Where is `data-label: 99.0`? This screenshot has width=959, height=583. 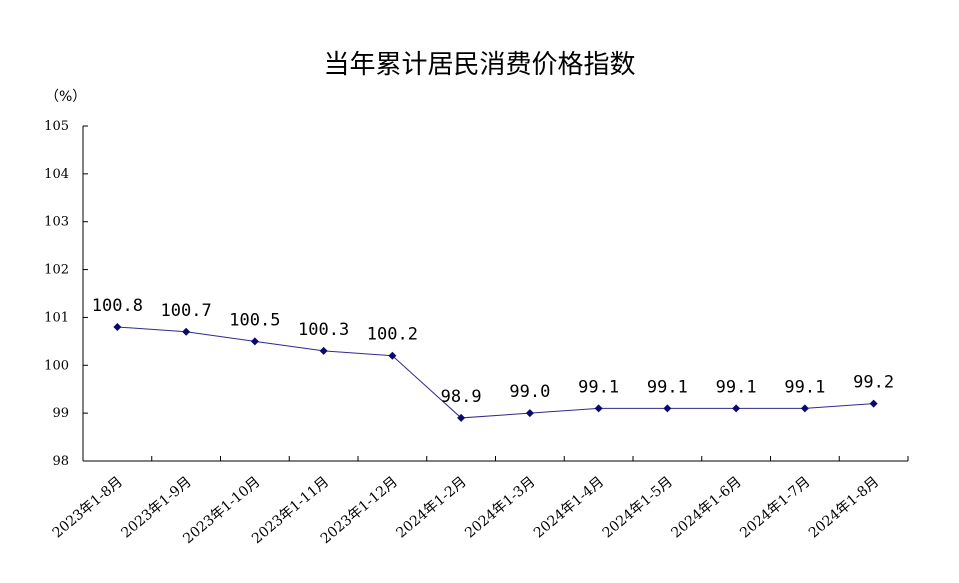 data-label: 99.0 is located at coordinates (529, 392).